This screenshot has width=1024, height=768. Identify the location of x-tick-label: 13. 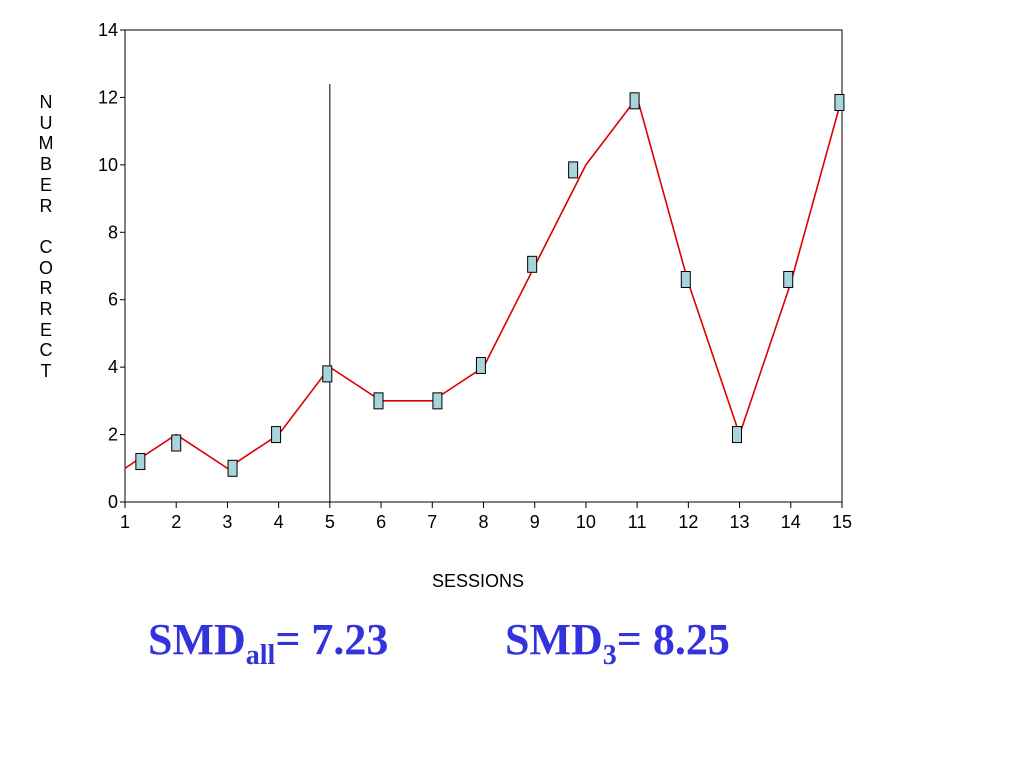
(740, 522).